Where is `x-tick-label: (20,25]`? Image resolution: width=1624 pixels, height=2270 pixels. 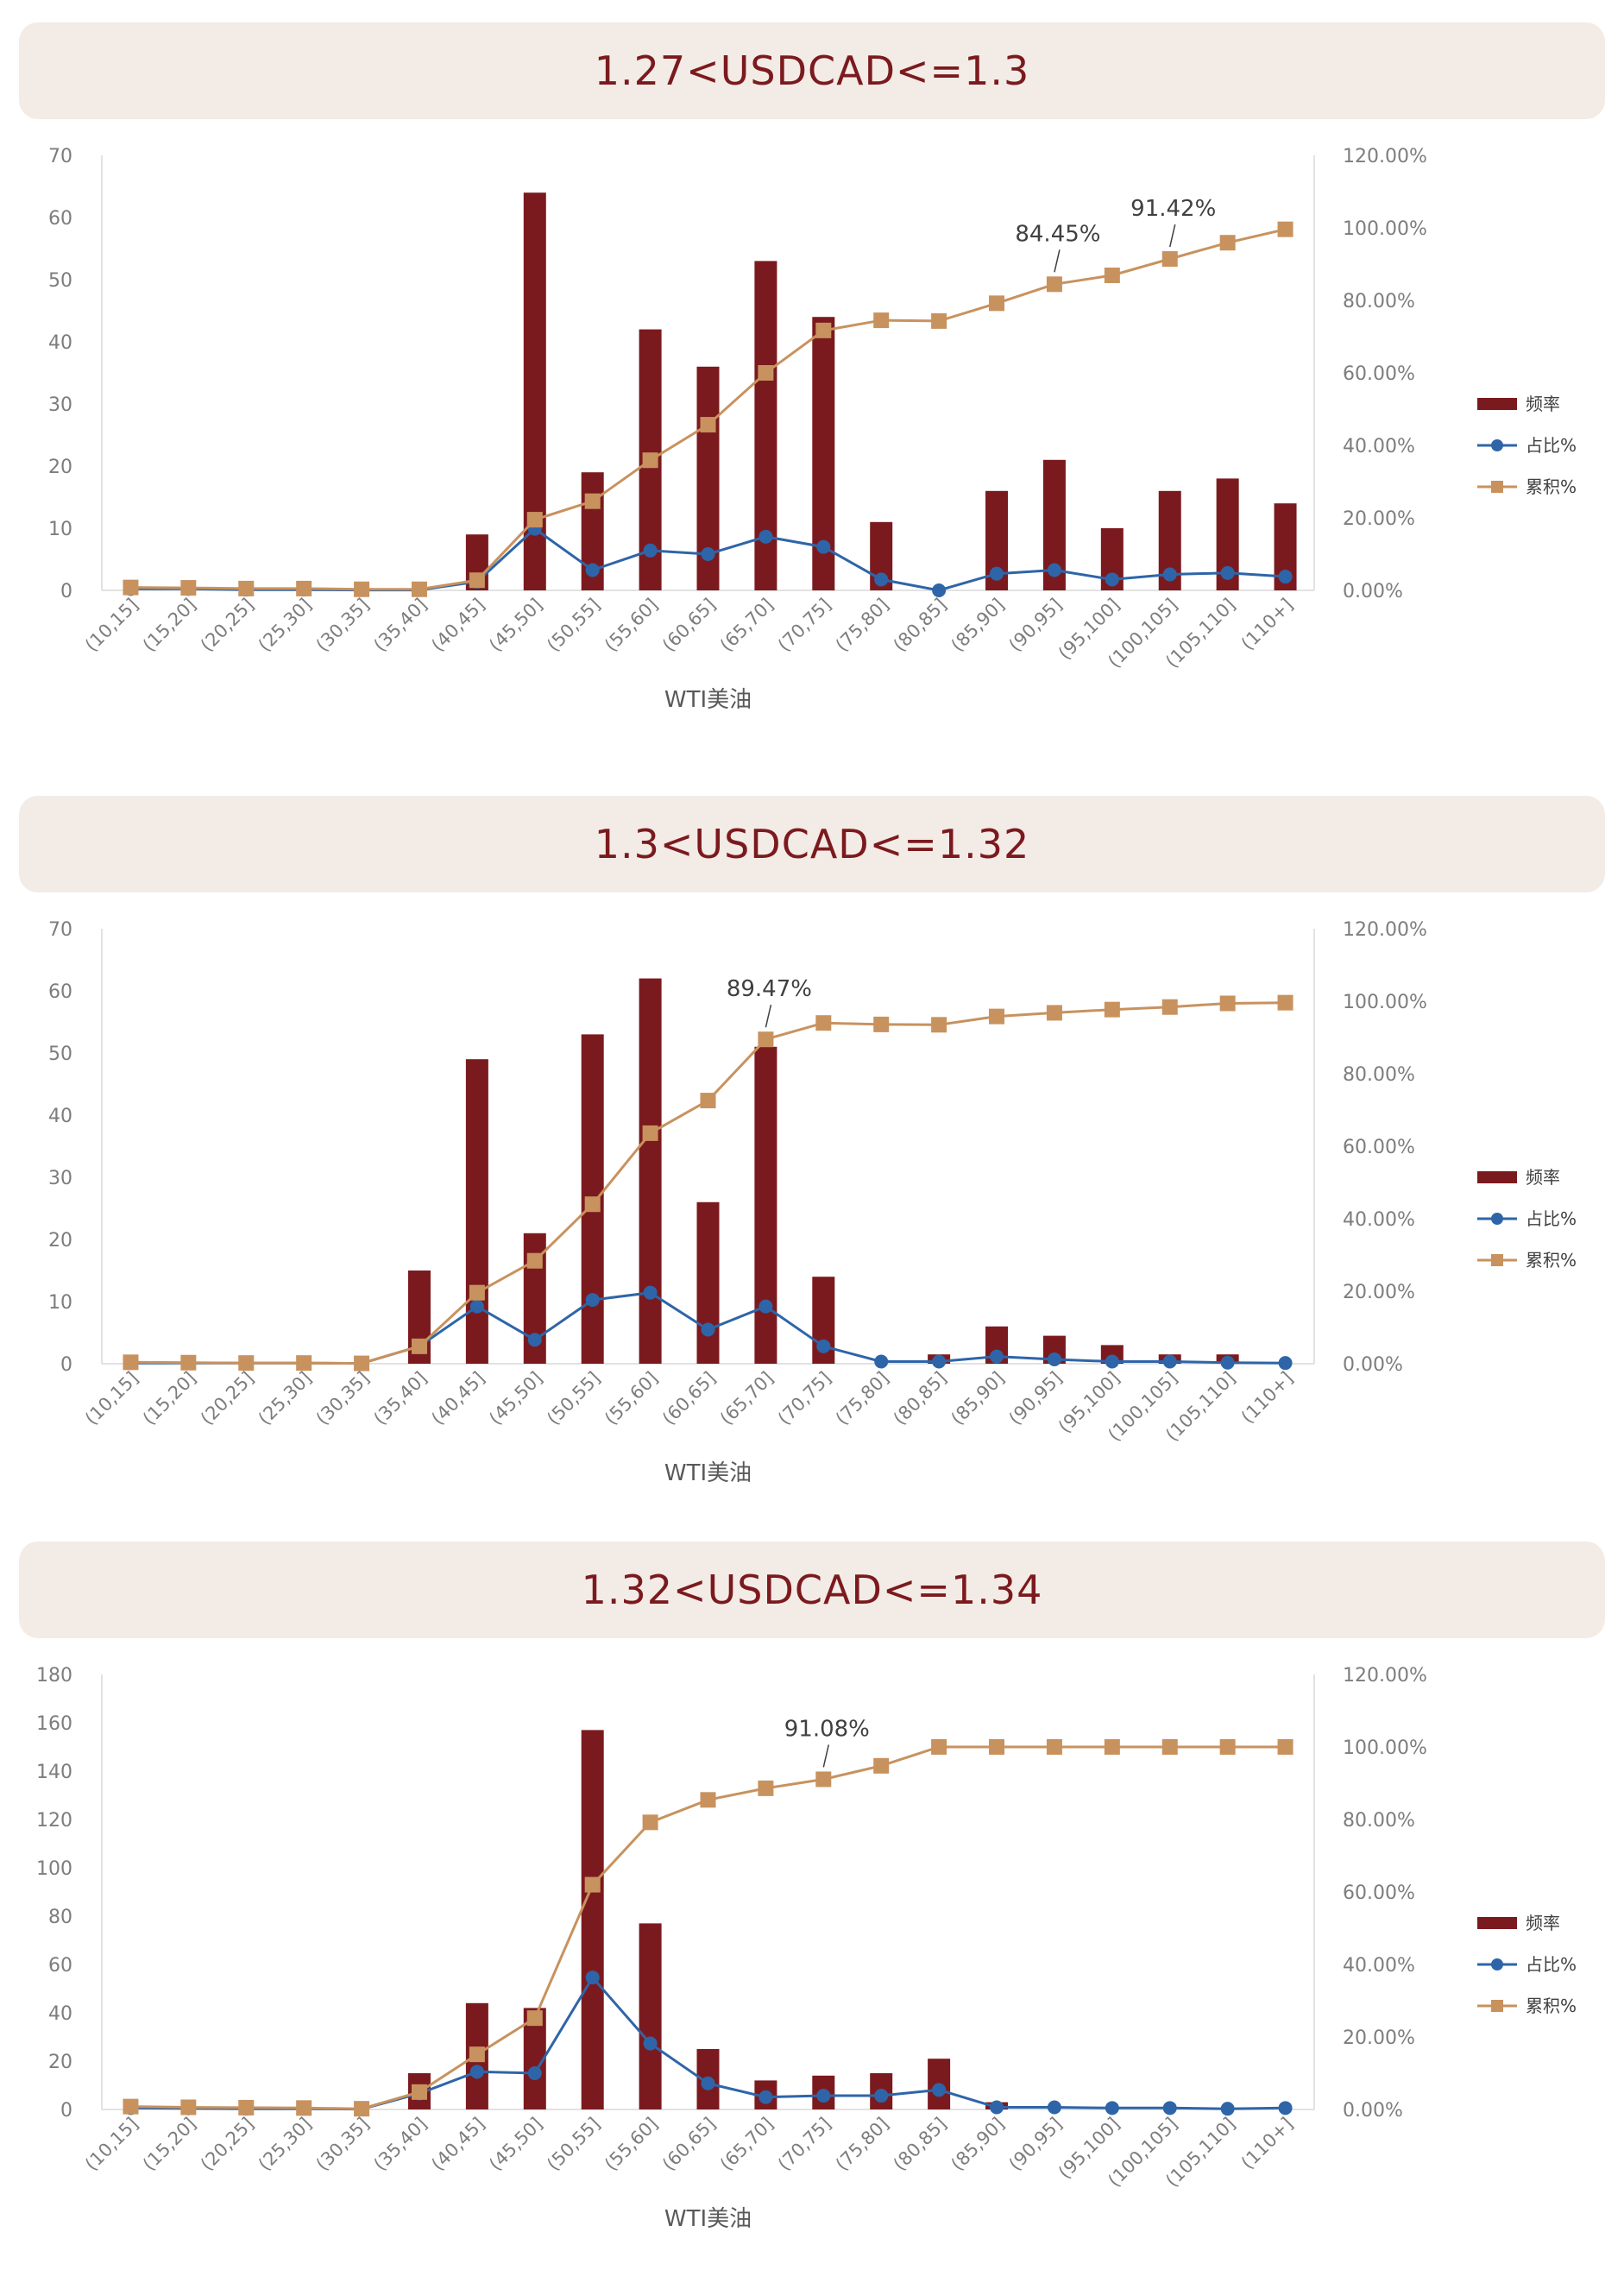
x-tick-label: (20,25] is located at coordinates (227, 2144).